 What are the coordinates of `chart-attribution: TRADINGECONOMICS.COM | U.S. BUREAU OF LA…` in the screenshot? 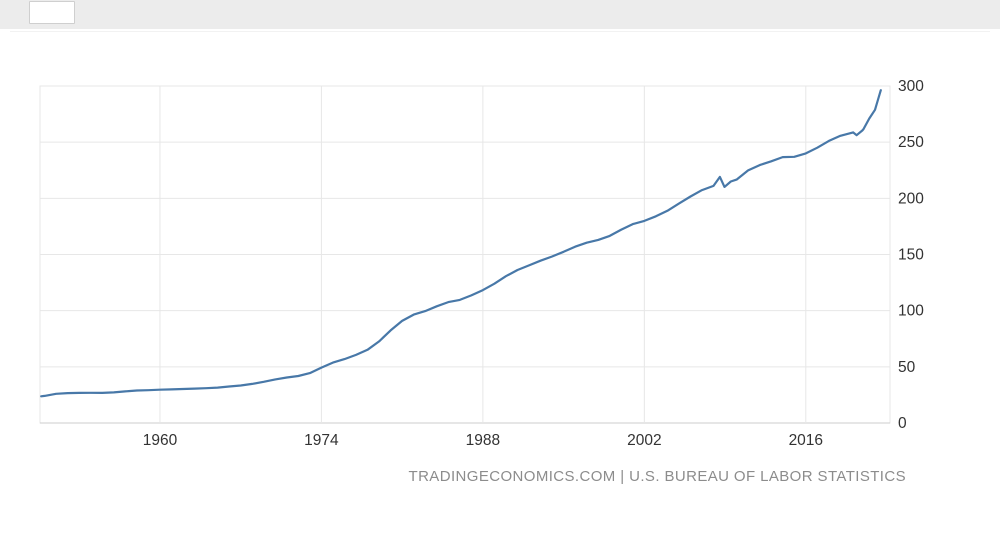 It's located at (657, 476).